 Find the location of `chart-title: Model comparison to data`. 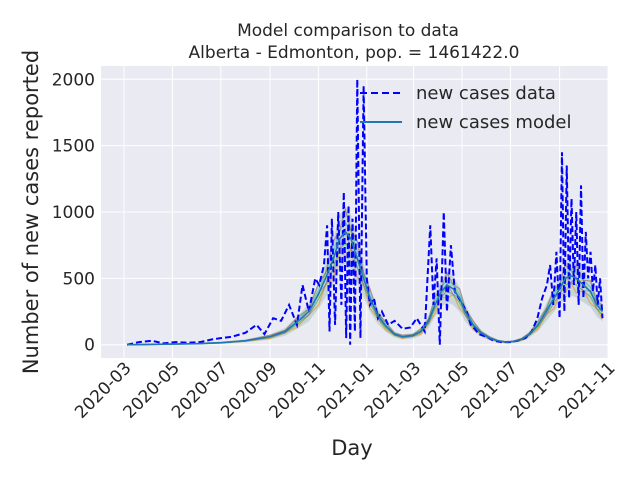

chart-title: Model comparison to data is located at coordinates (348, 31).